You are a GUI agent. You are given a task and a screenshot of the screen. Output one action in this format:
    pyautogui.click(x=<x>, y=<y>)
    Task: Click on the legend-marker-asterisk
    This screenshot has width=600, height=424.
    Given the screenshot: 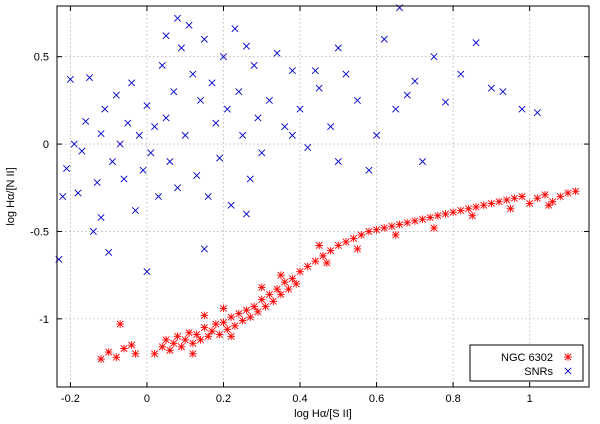 What is the action you would take?
    pyautogui.click(x=568, y=357)
    